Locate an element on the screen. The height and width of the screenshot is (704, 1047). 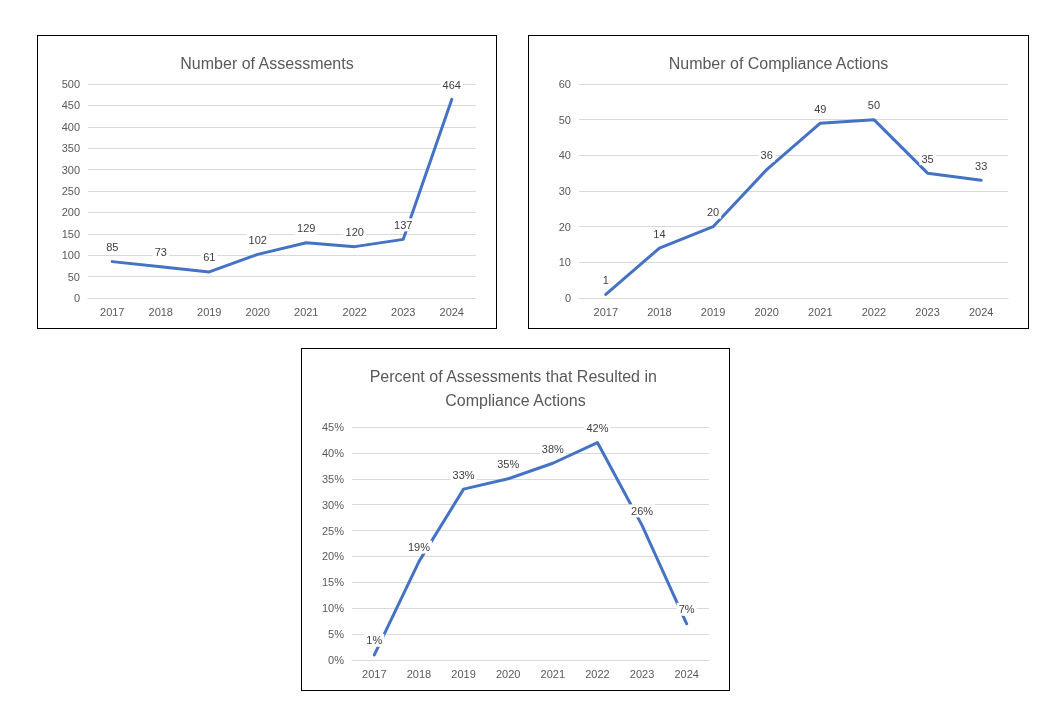
data-label: 1% is located at coordinates (374, 640).